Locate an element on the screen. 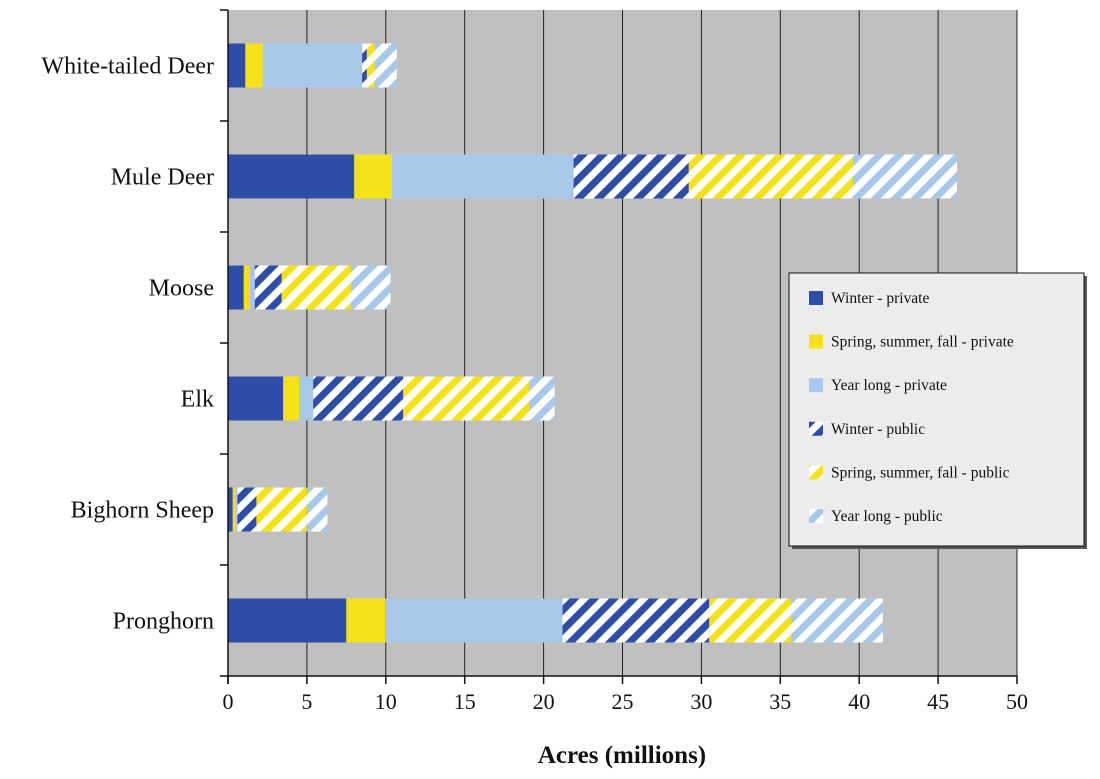  bar-mule-deer-year-long-private is located at coordinates (483, 176).